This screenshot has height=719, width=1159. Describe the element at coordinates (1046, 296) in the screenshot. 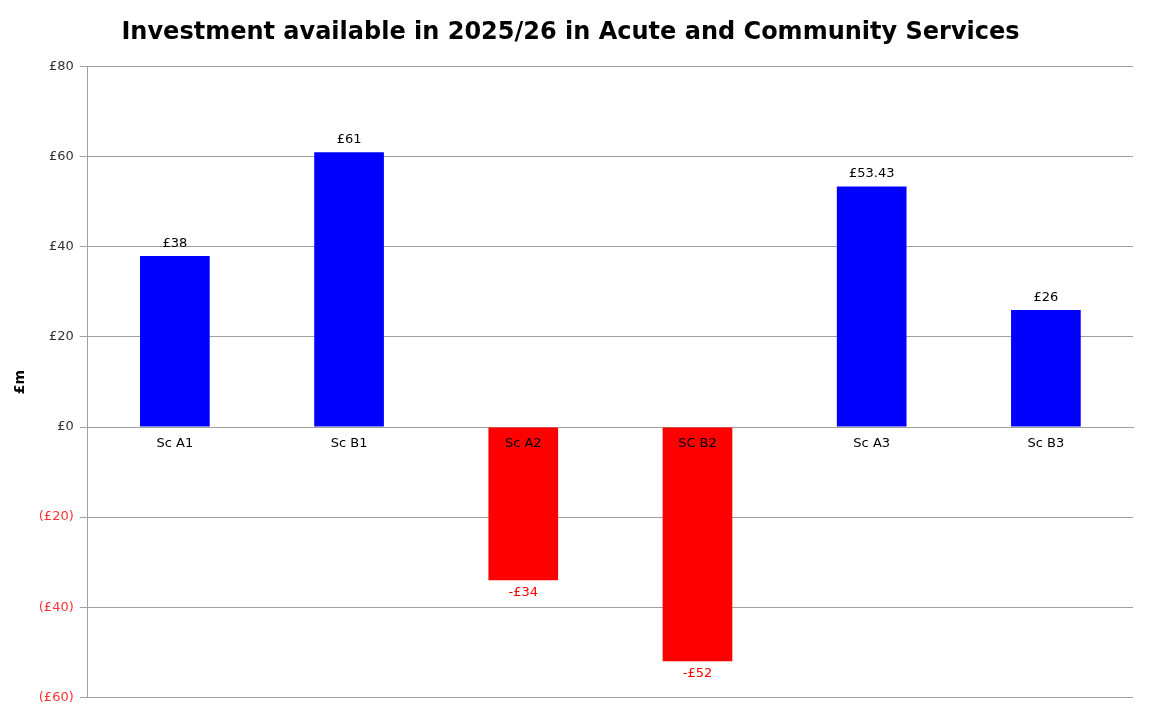

I see `data-label: £26` at that location.